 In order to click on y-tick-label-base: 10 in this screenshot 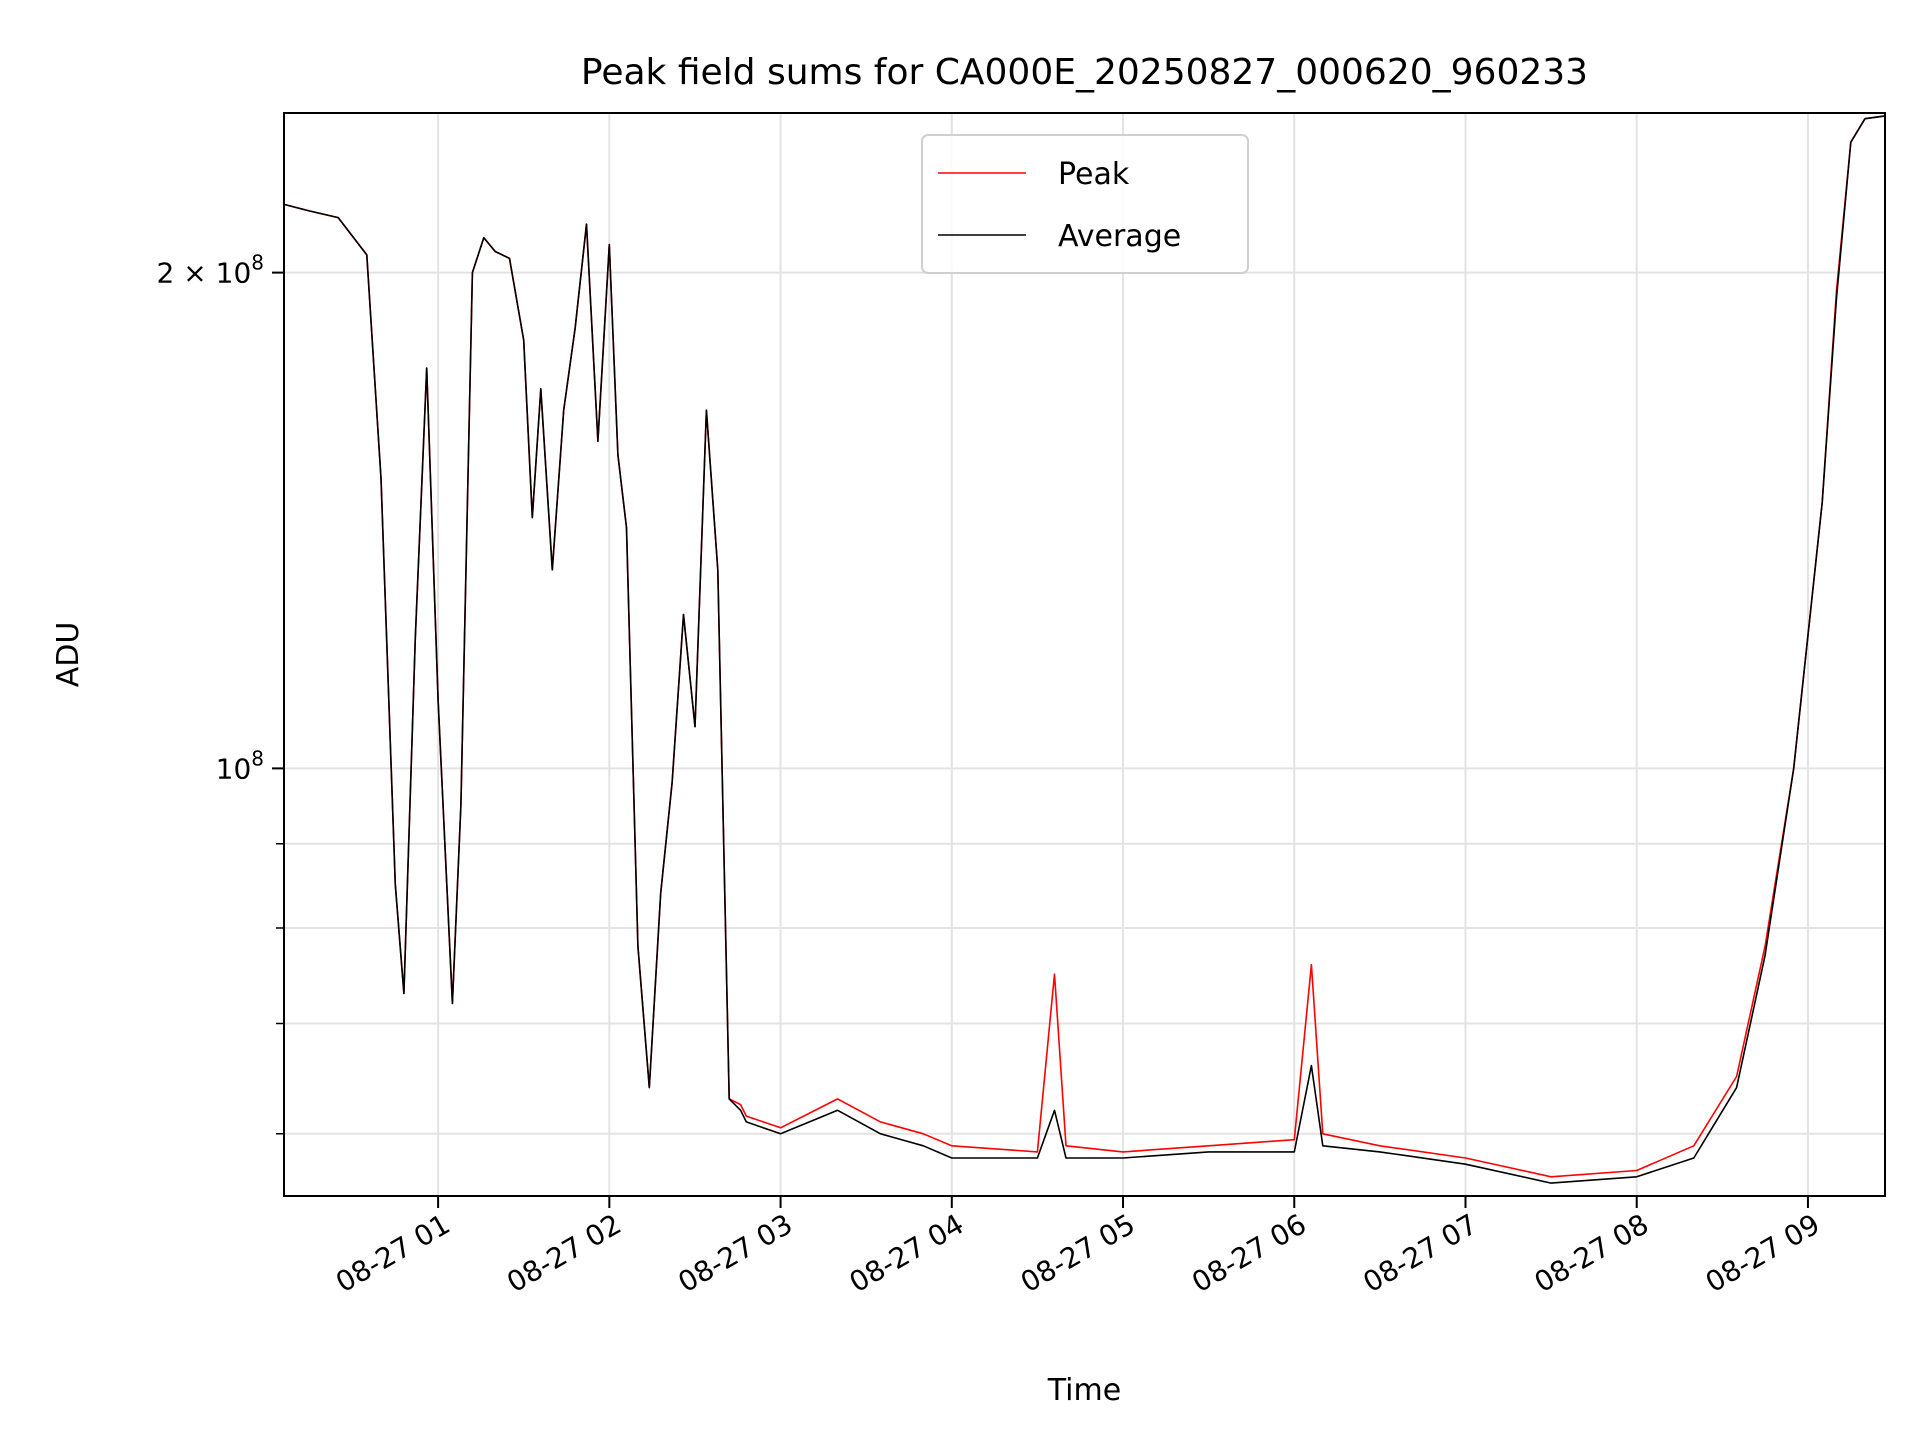, I will do `click(234, 768)`.